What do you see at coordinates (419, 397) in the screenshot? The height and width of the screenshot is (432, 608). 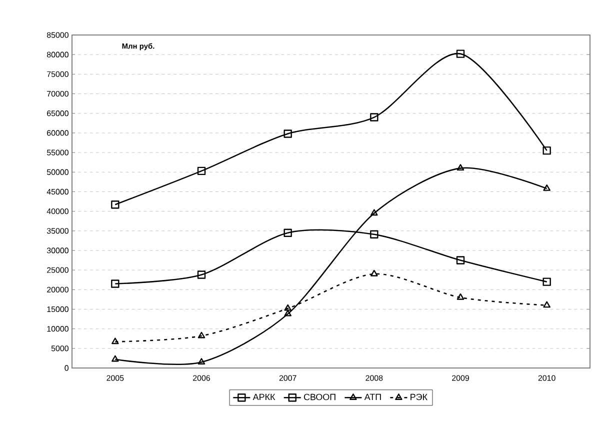 I see `legend-label: РЭК` at bounding box center [419, 397].